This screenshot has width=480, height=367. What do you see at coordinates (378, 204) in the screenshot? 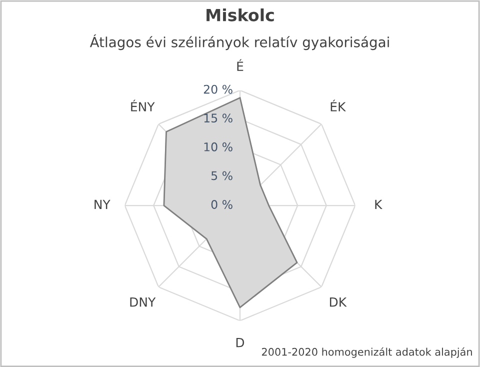
I see `spoke-label: K` at bounding box center [378, 204].